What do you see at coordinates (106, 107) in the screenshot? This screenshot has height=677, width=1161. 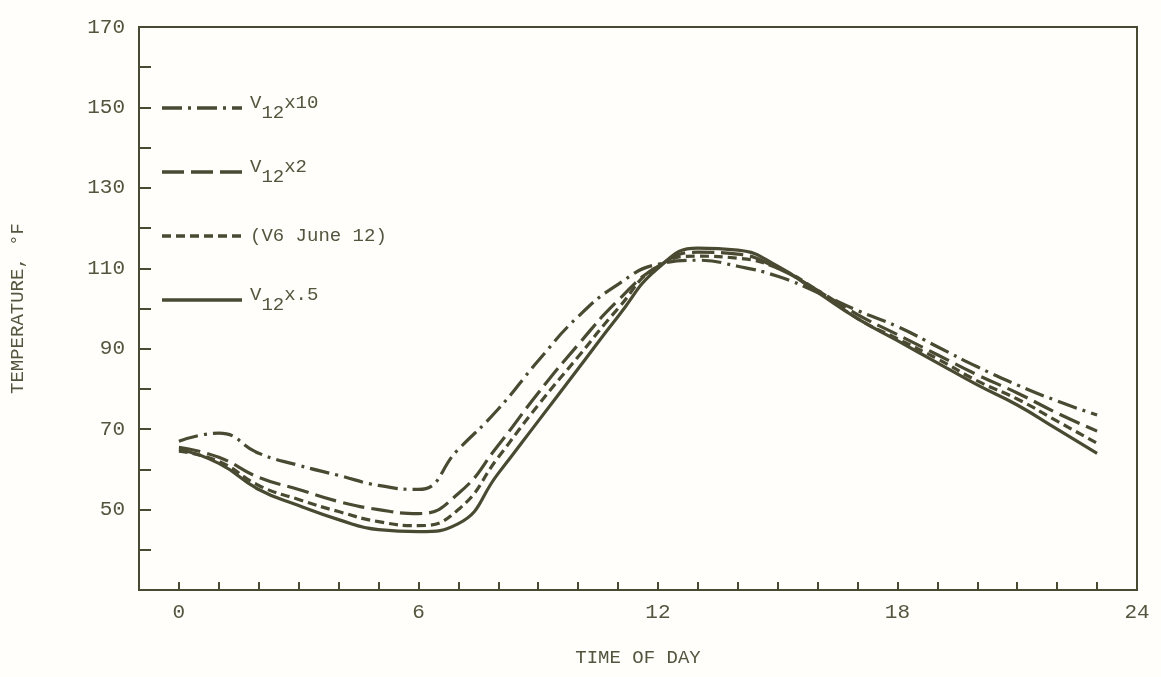 I see `y-tick-label: 150` at bounding box center [106, 107].